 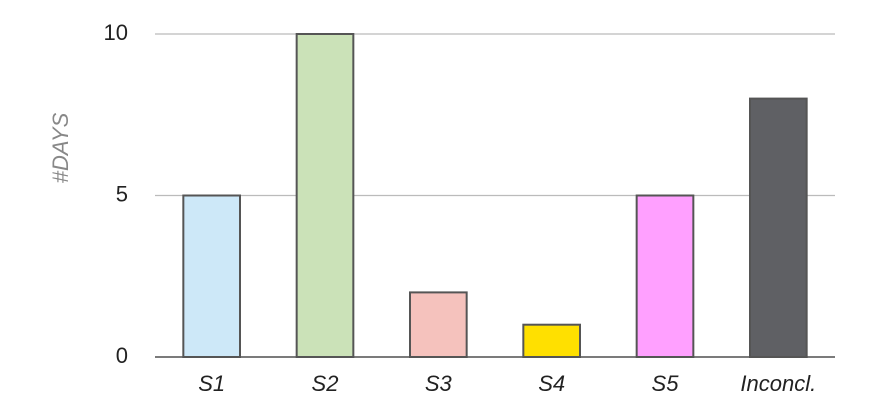 I want to click on x-tick-label: S1, so click(x=211, y=383).